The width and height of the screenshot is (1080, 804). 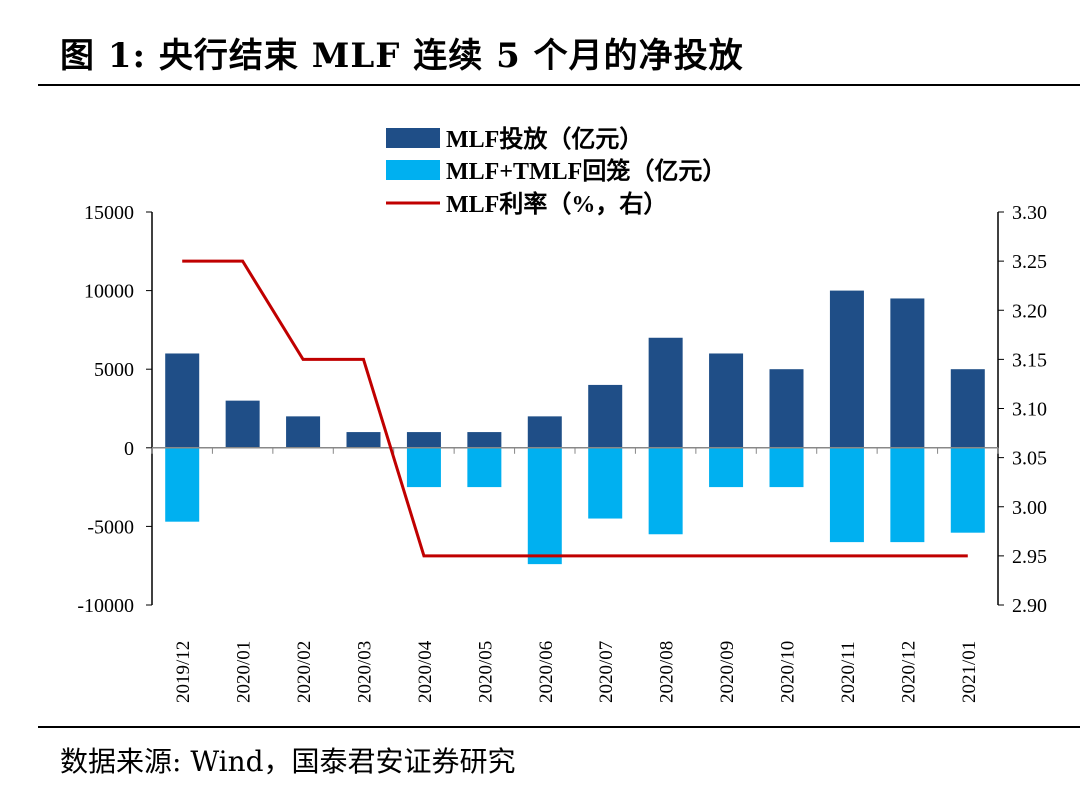 What do you see at coordinates (109, 292) in the screenshot?
I see `left-tick-label: 10000` at bounding box center [109, 292].